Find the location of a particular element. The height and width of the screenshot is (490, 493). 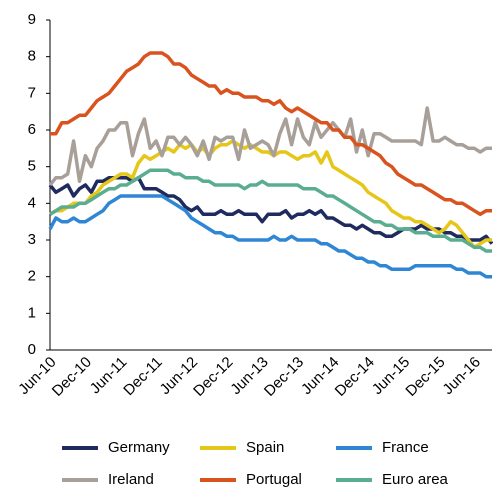

y-tick-label: 2 is located at coordinates (32, 276).